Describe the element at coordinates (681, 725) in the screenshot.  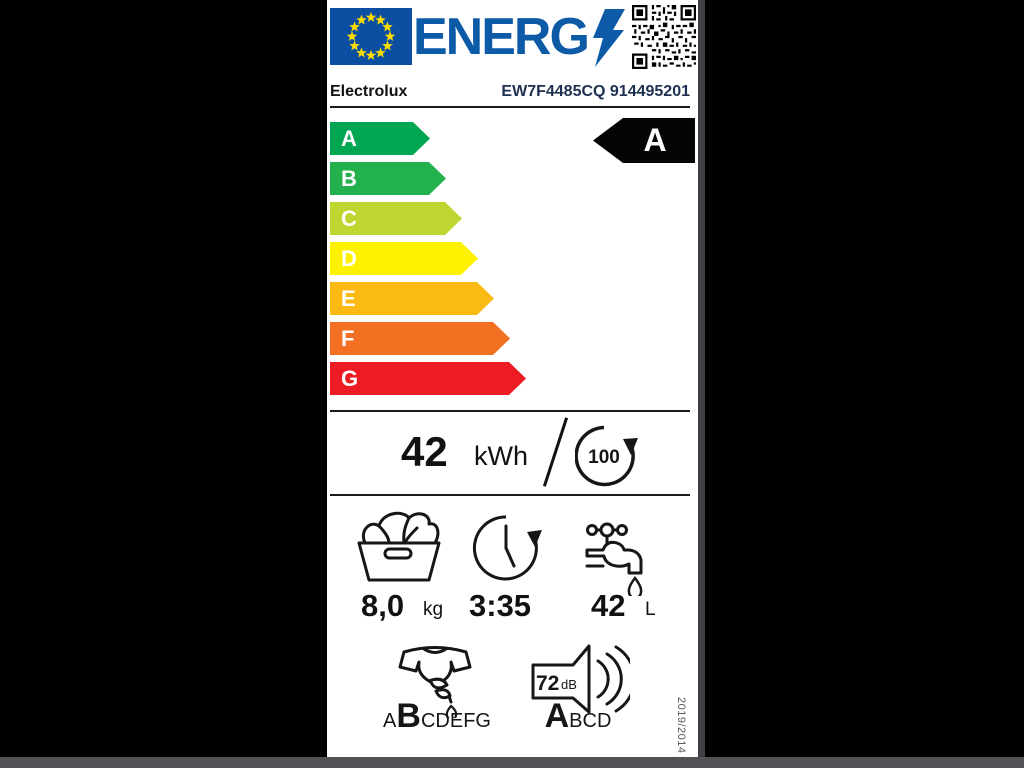
I see `regulation-reference: 2019/2014` at that location.